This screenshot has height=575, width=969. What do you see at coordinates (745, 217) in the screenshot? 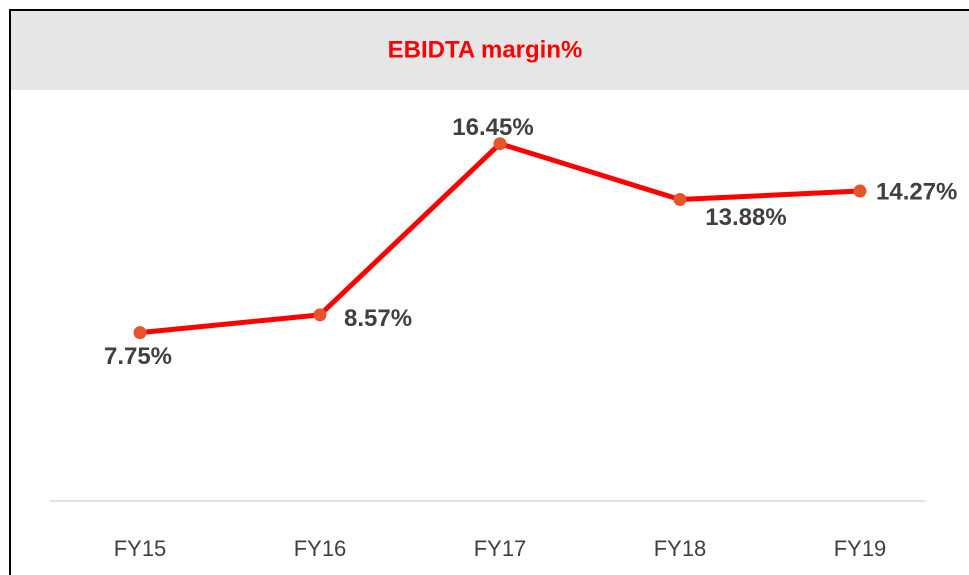
I see `data-label: 13.88%` at bounding box center [745, 217].